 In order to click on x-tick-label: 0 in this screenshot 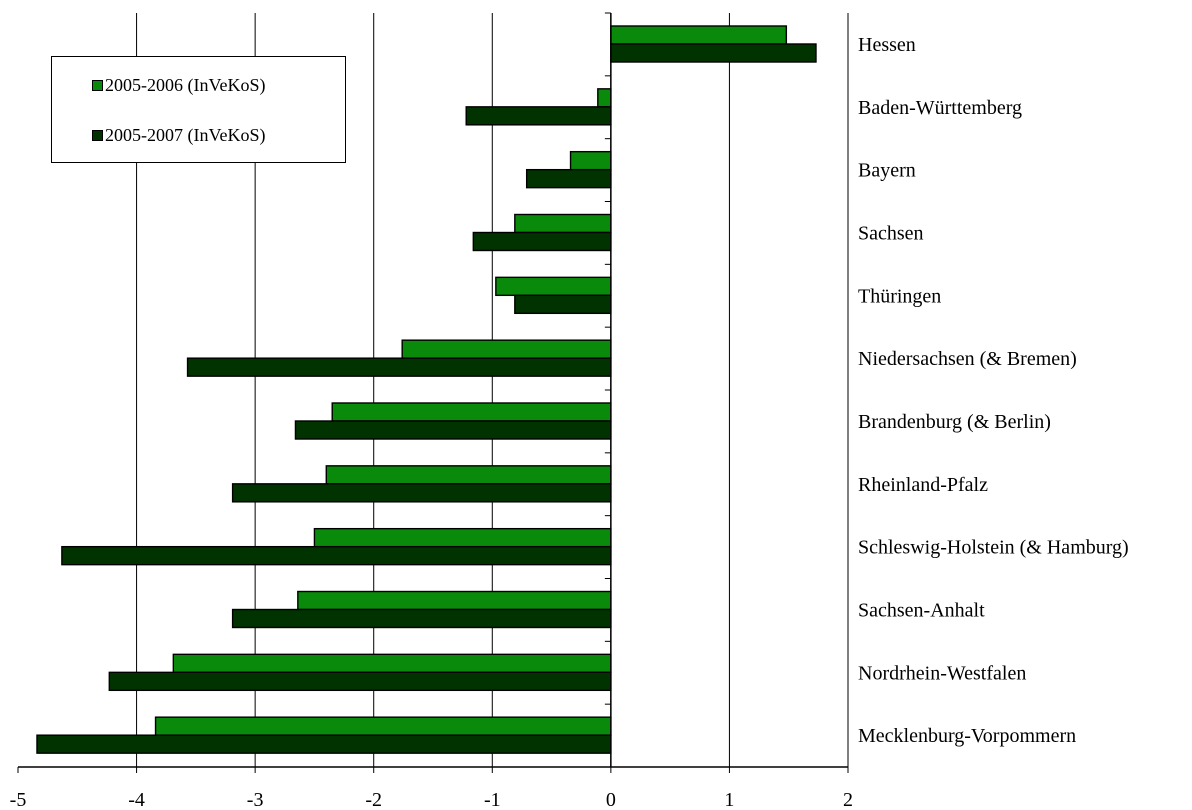, I will do `click(611, 799)`.